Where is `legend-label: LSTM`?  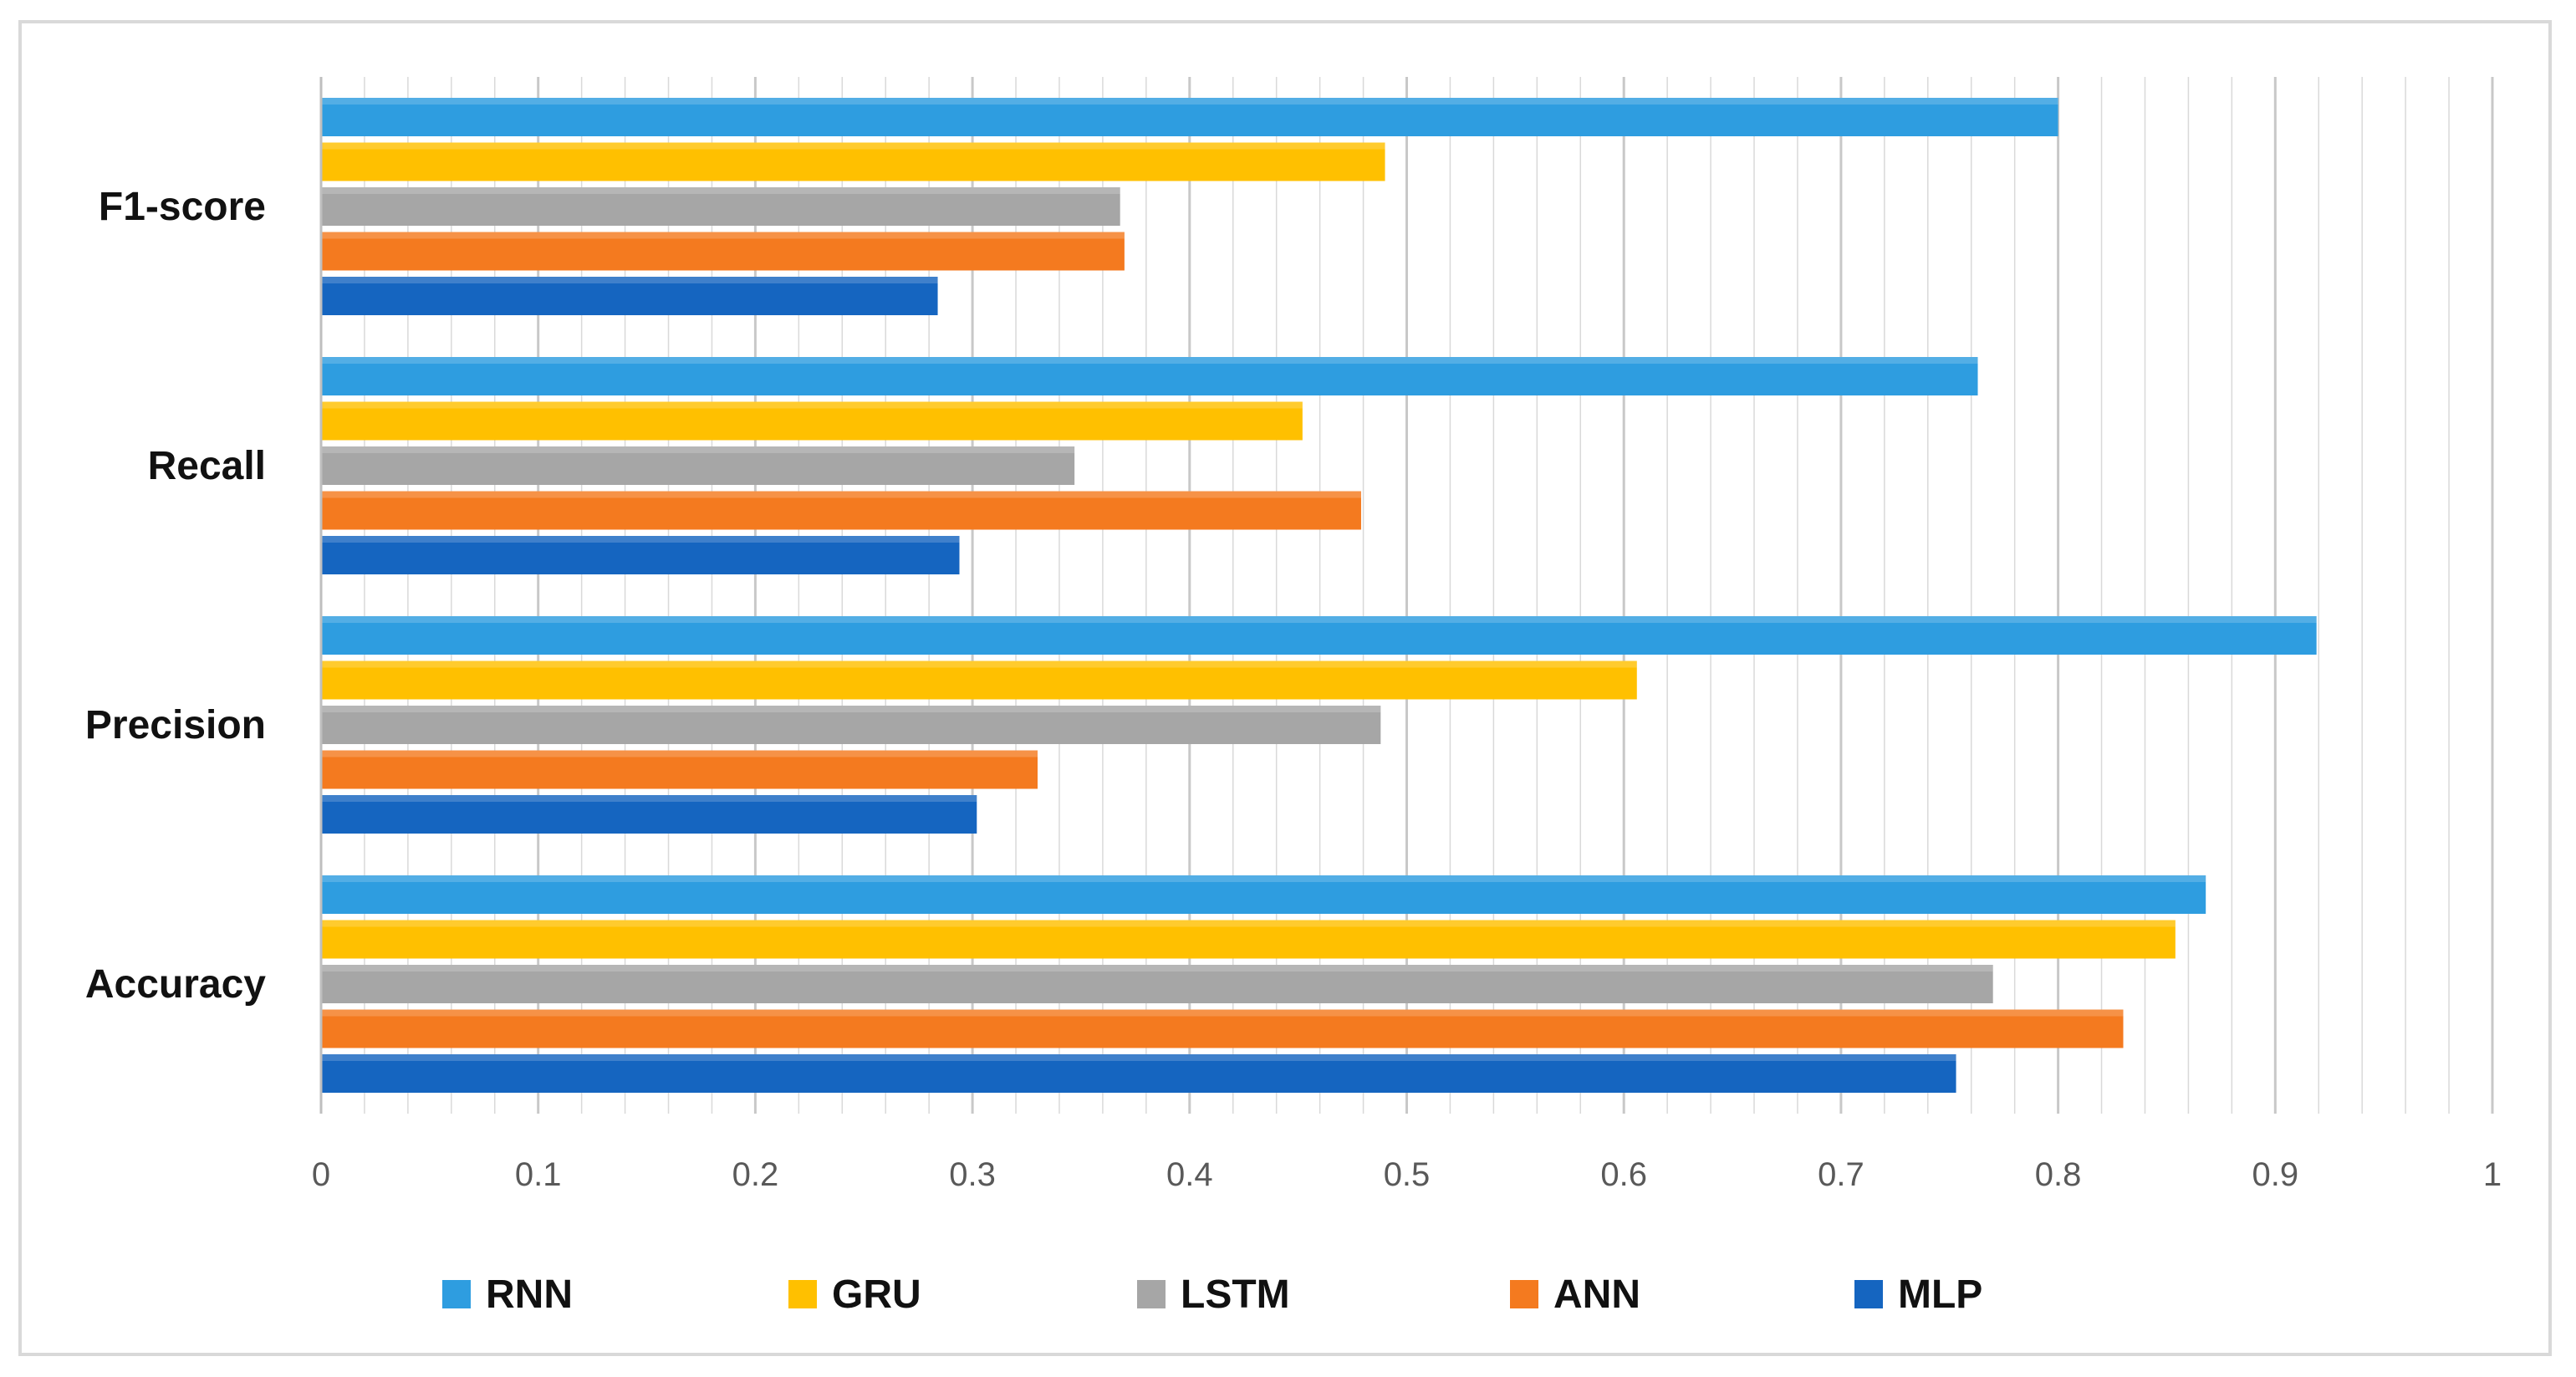 legend-label: LSTM is located at coordinates (1235, 1294).